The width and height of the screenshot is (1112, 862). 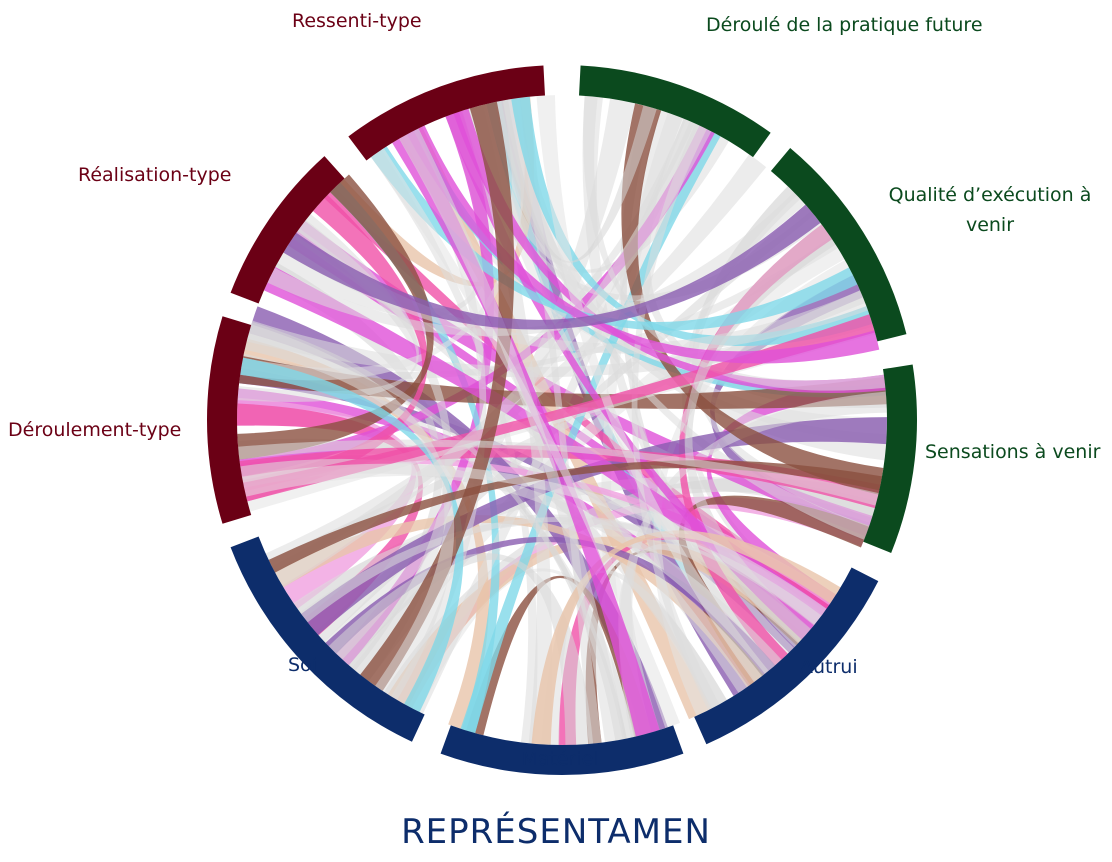 I want to click on node-label: Déroulé de la pratique future, so click(x=844, y=25).